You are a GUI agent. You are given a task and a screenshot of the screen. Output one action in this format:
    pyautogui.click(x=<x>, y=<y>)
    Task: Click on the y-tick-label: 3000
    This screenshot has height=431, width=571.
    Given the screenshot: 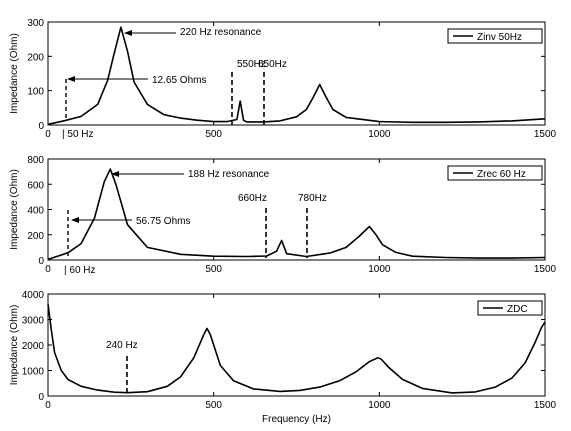 What is the action you would take?
    pyautogui.click(x=33, y=321)
    